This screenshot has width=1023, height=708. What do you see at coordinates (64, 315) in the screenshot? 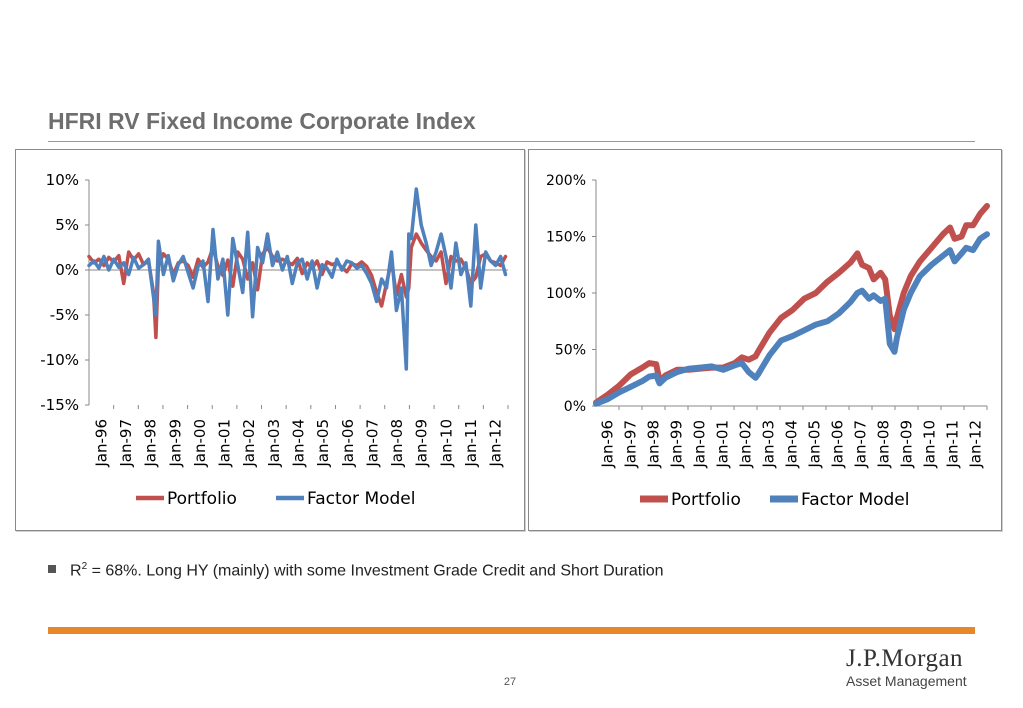
I see `y-tick-label: -5%` at bounding box center [64, 315].